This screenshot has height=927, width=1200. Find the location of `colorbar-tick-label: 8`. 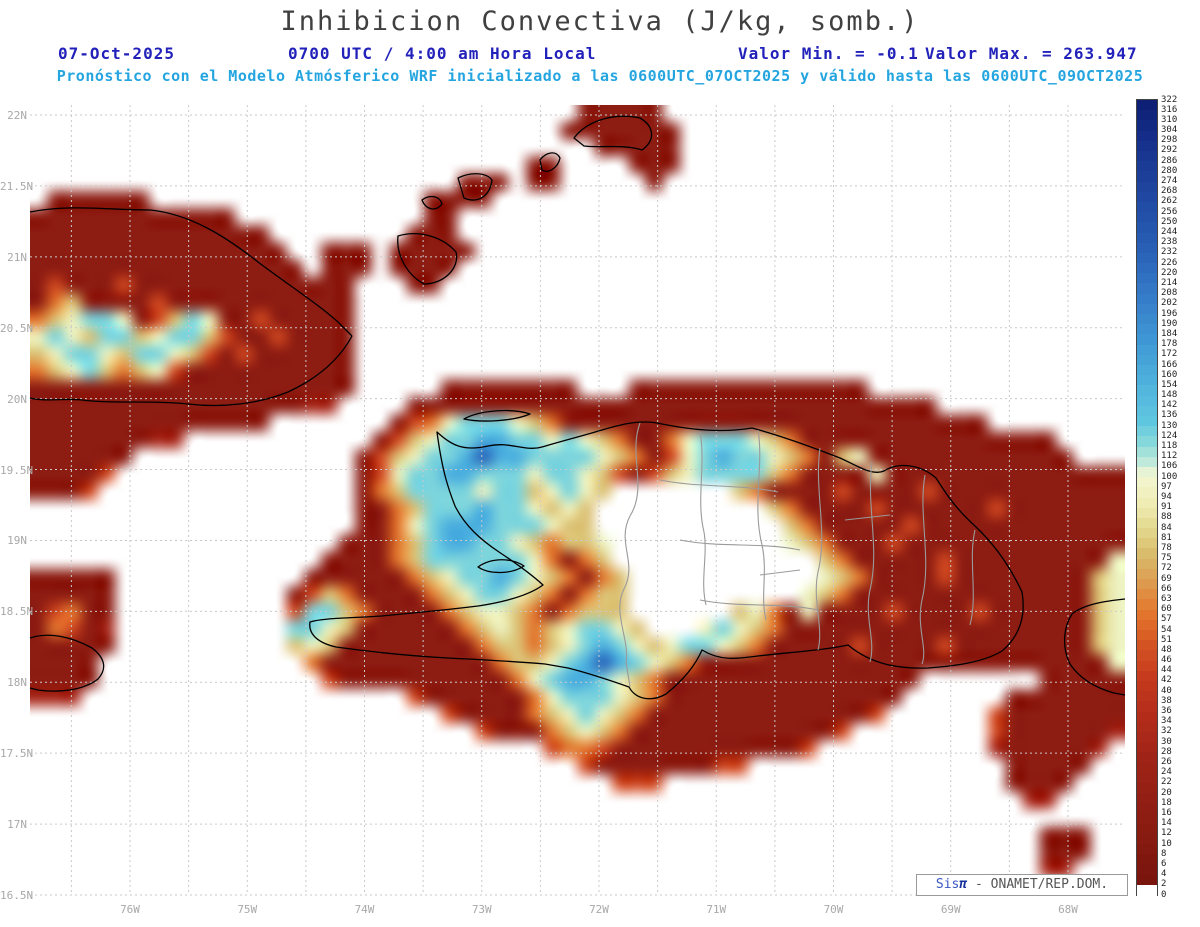

colorbar-tick-label: 8 is located at coordinates (1164, 853).